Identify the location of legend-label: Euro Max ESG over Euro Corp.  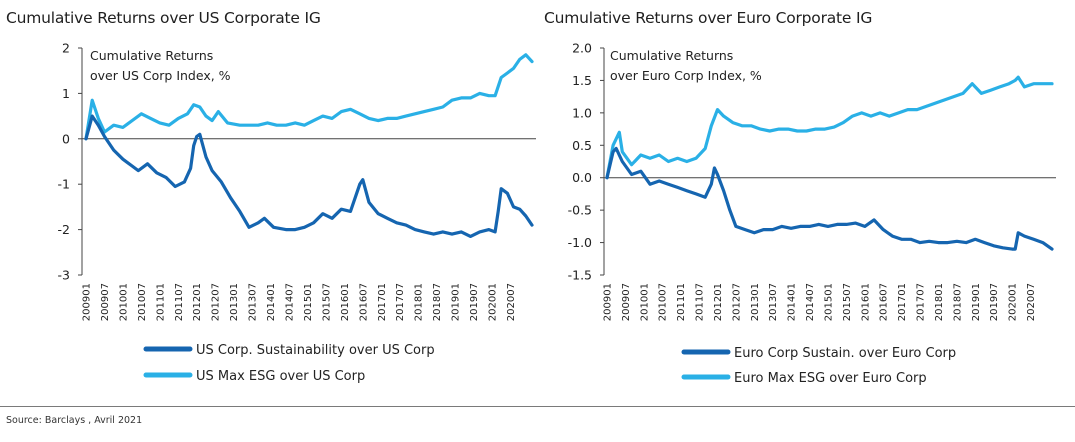
(830, 378).